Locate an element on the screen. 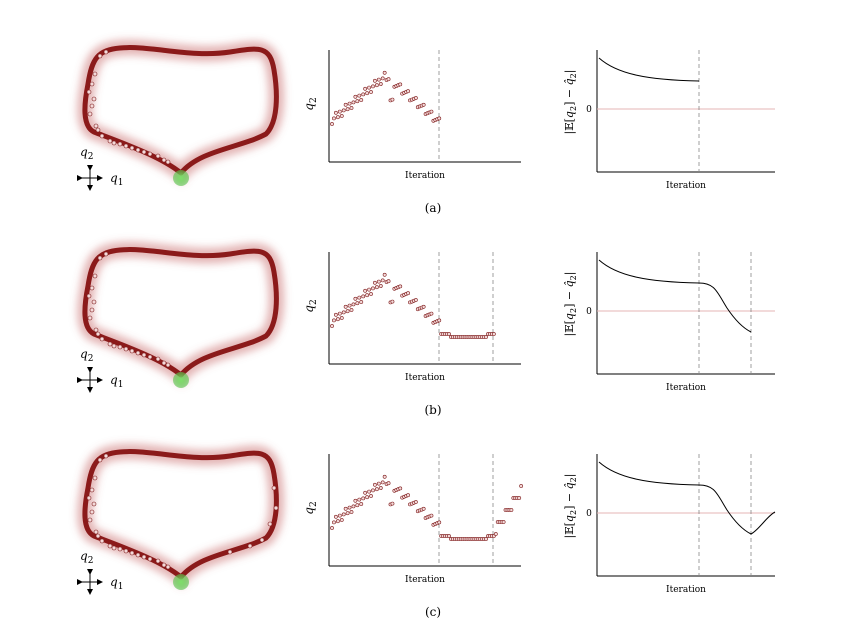 The height and width of the screenshot is (626, 851). start-point is located at coordinates (181, 582).